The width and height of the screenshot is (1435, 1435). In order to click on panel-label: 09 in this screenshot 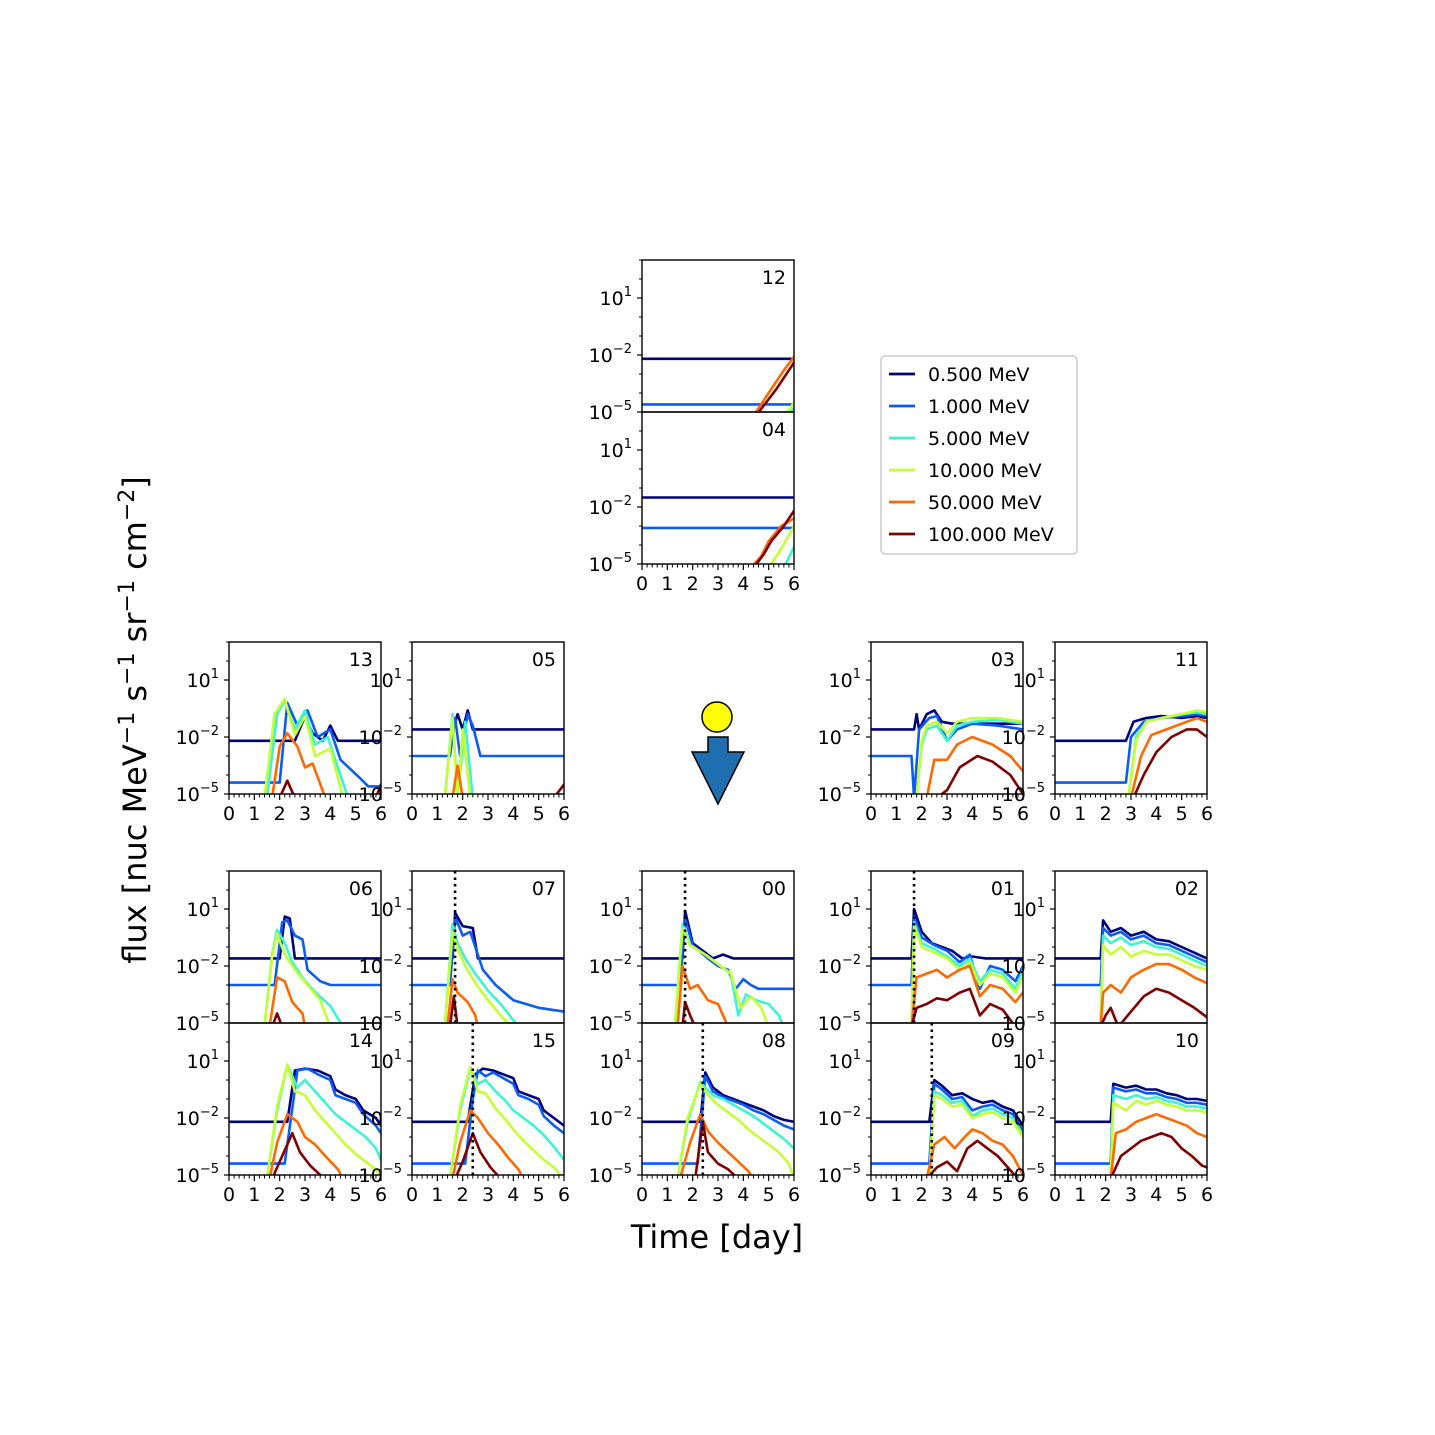, I will do `click(1003, 1041)`.